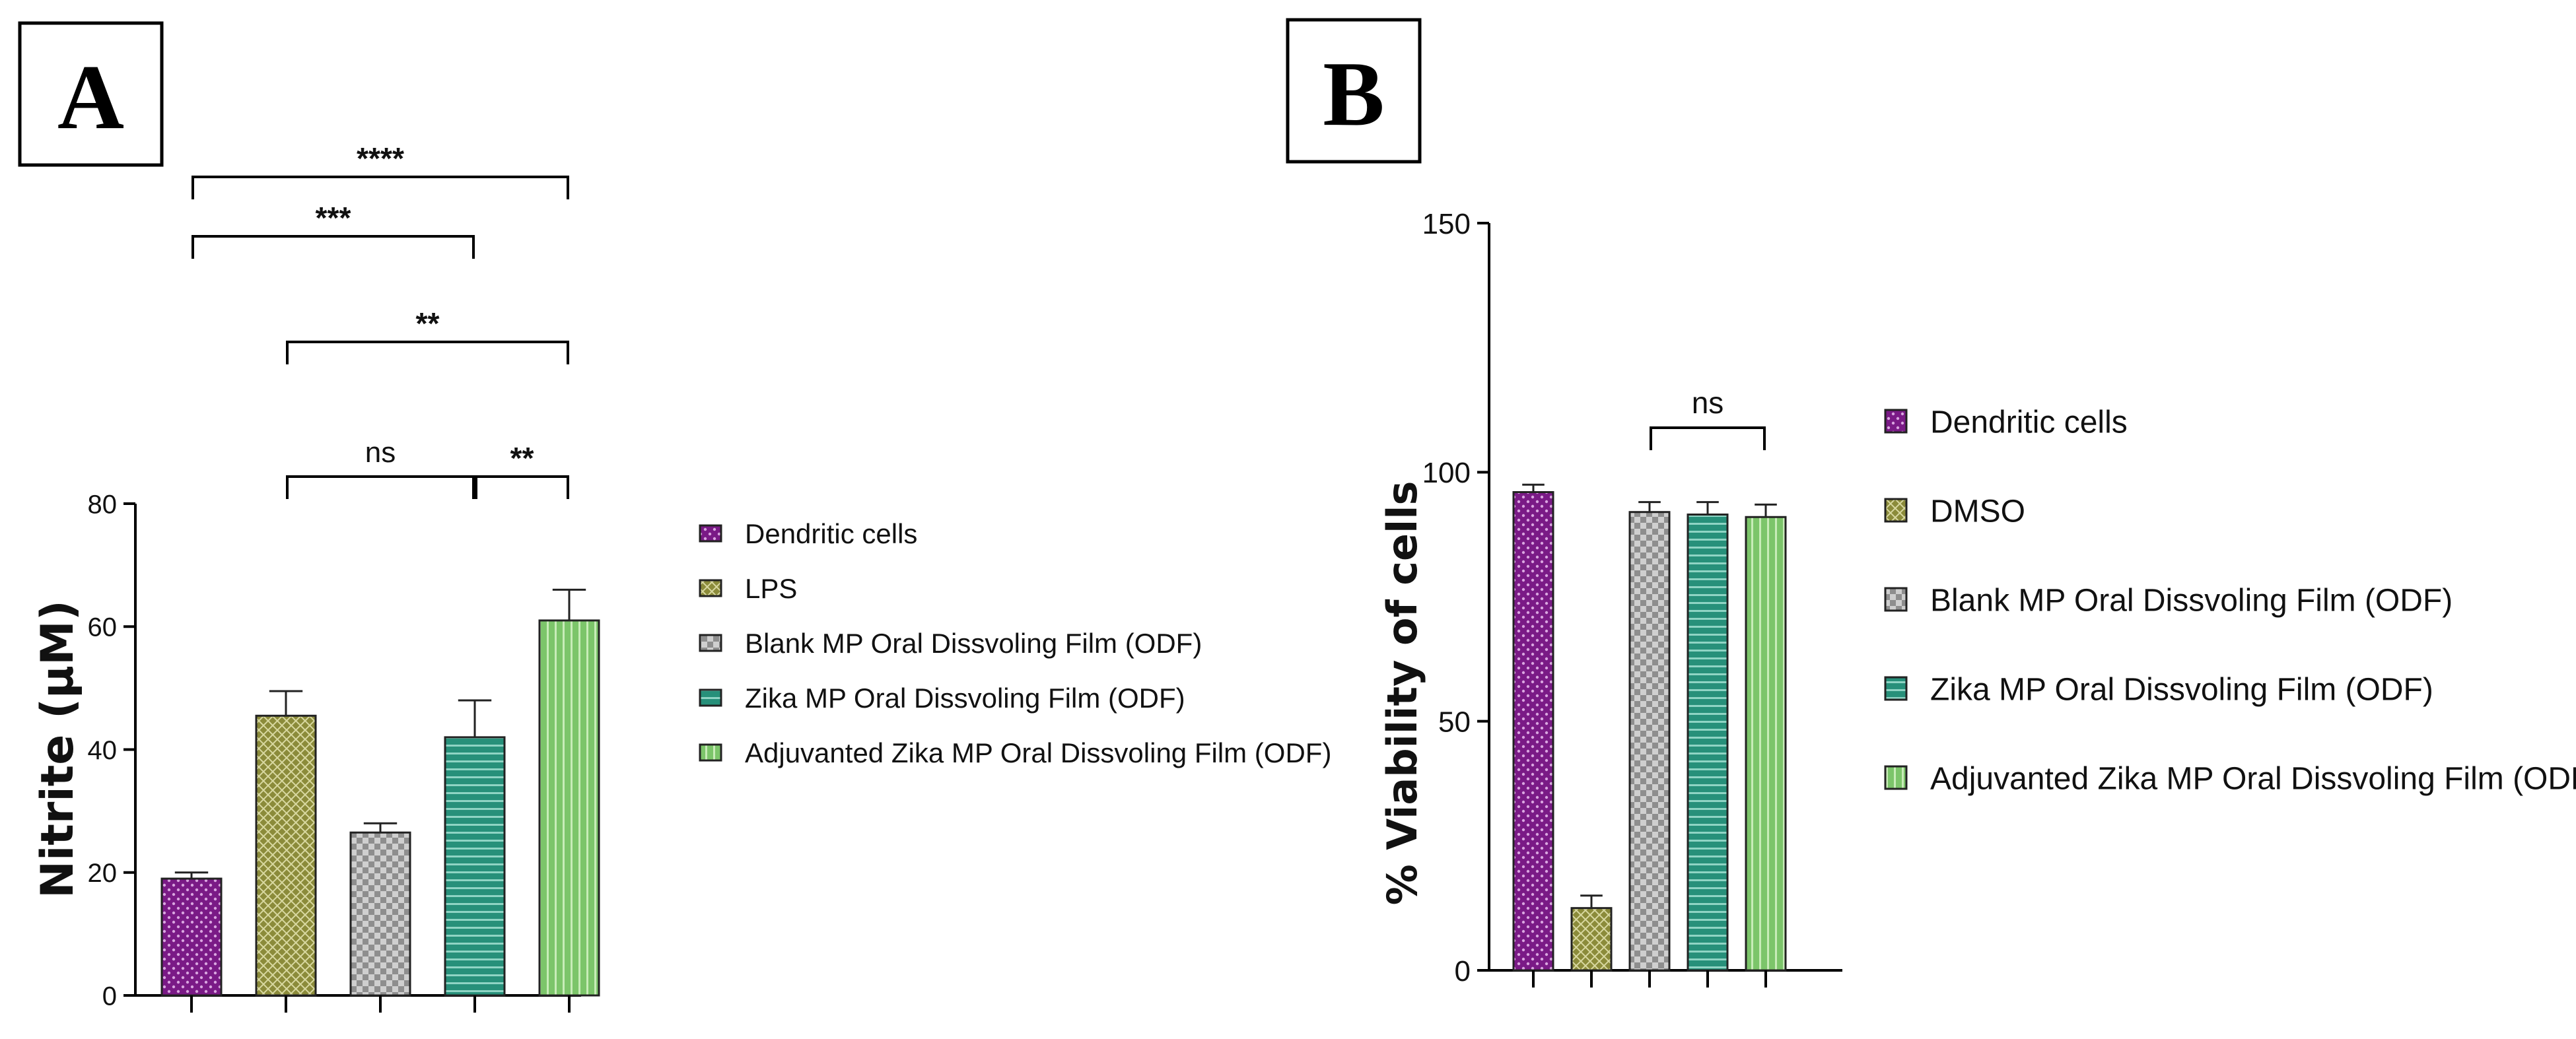 The width and height of the screenshot is (2576, 1039). Describe the element at coordinates (381, 158) in the screenshot. I see `significance-label: ****` at that location.